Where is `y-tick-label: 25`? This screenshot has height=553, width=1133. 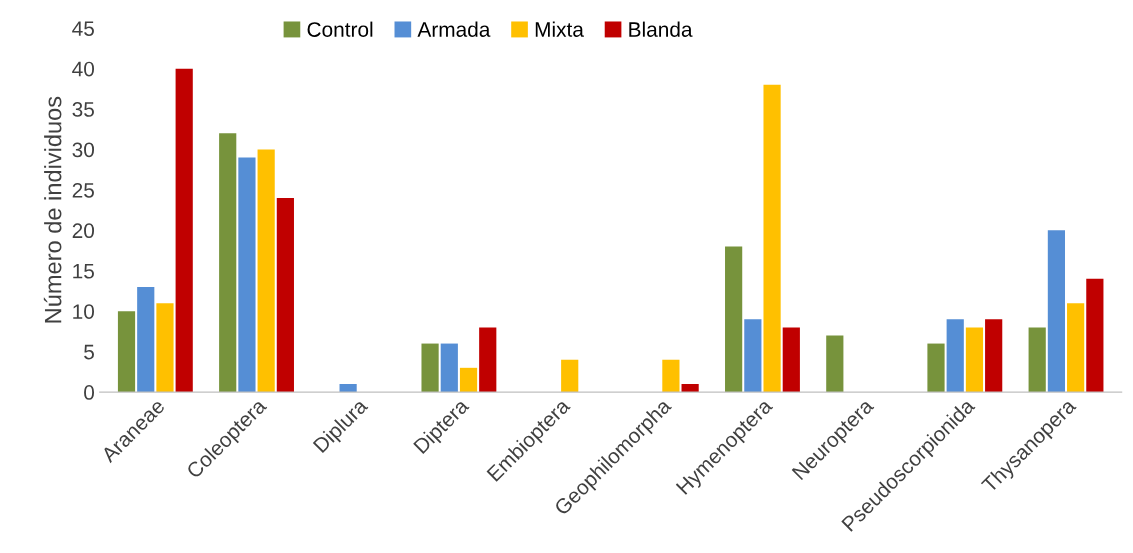
y-tick-label: 25 is located at coordinates (83, 190).